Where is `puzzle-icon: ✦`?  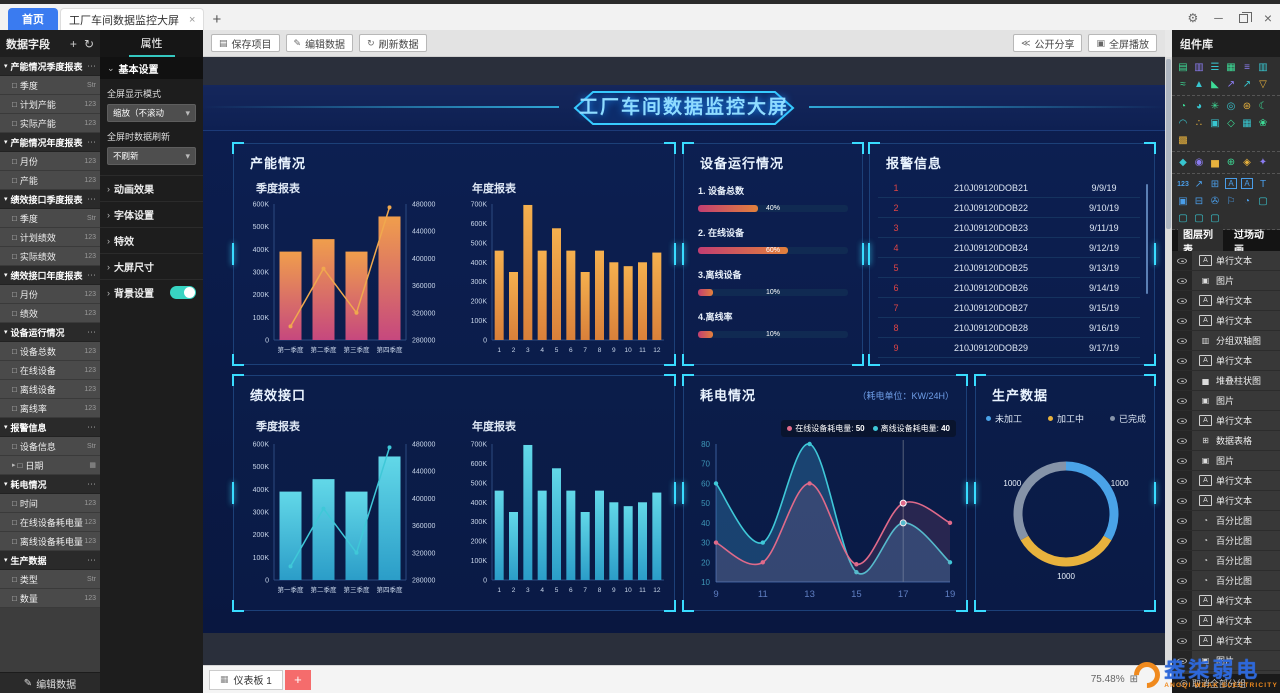
puzzle-icon: ✦ is located at coordinates (1263, 162).